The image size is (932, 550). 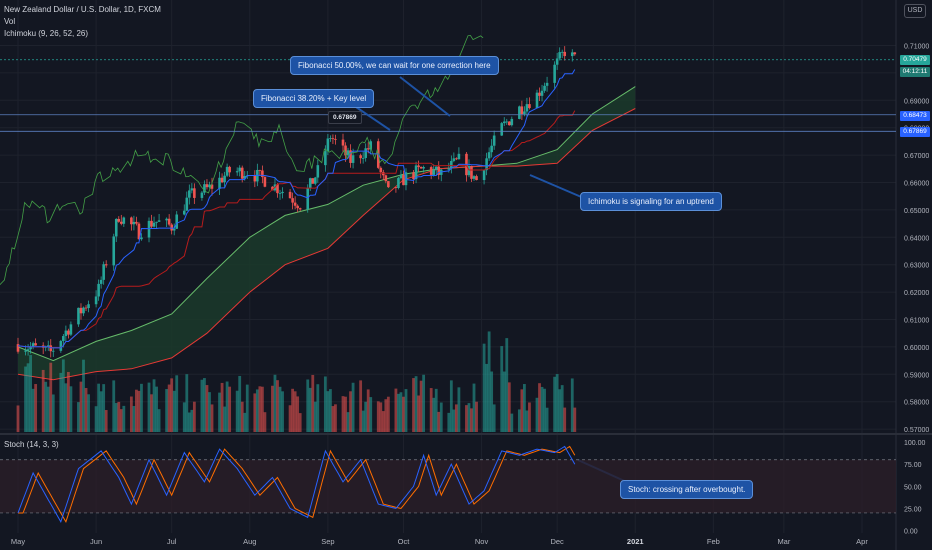 I want to click on time-tick-label: Apr, so click(x=862, y=541).